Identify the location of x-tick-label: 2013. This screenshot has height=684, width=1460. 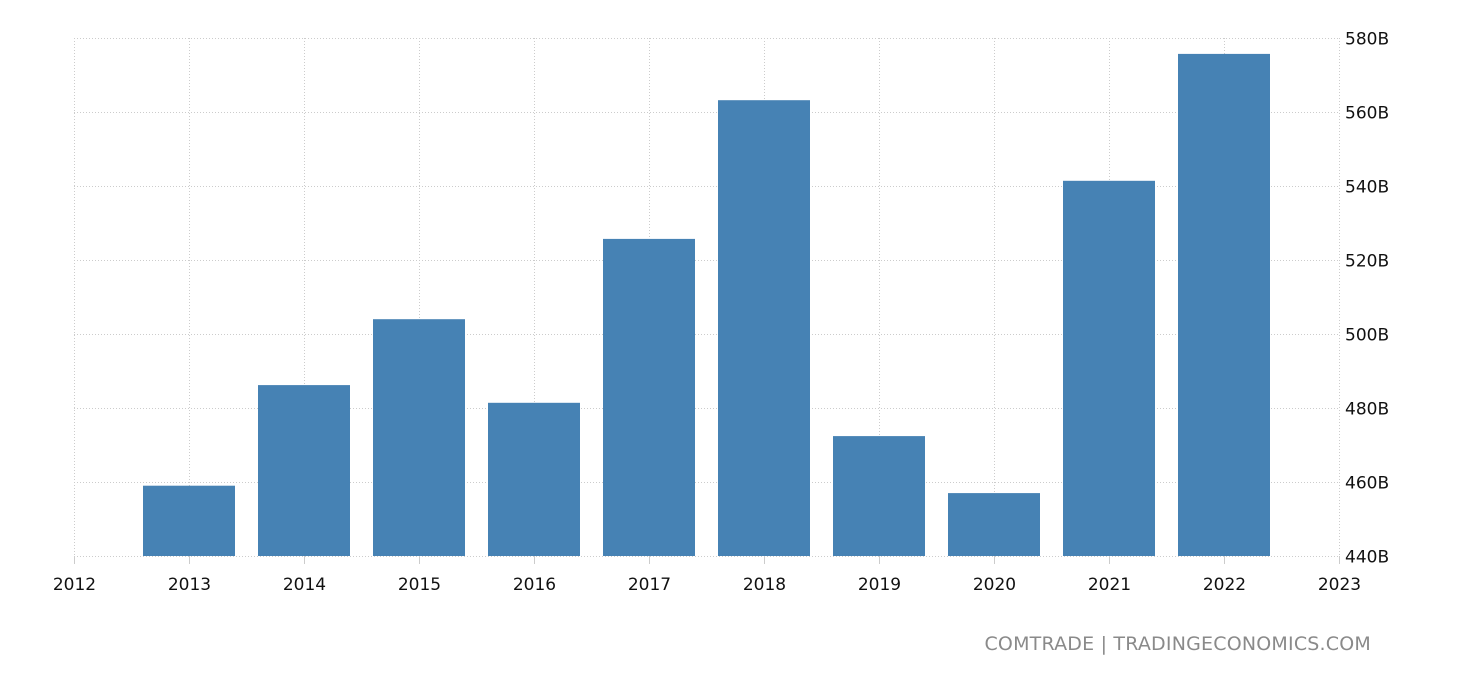
(189, 585).